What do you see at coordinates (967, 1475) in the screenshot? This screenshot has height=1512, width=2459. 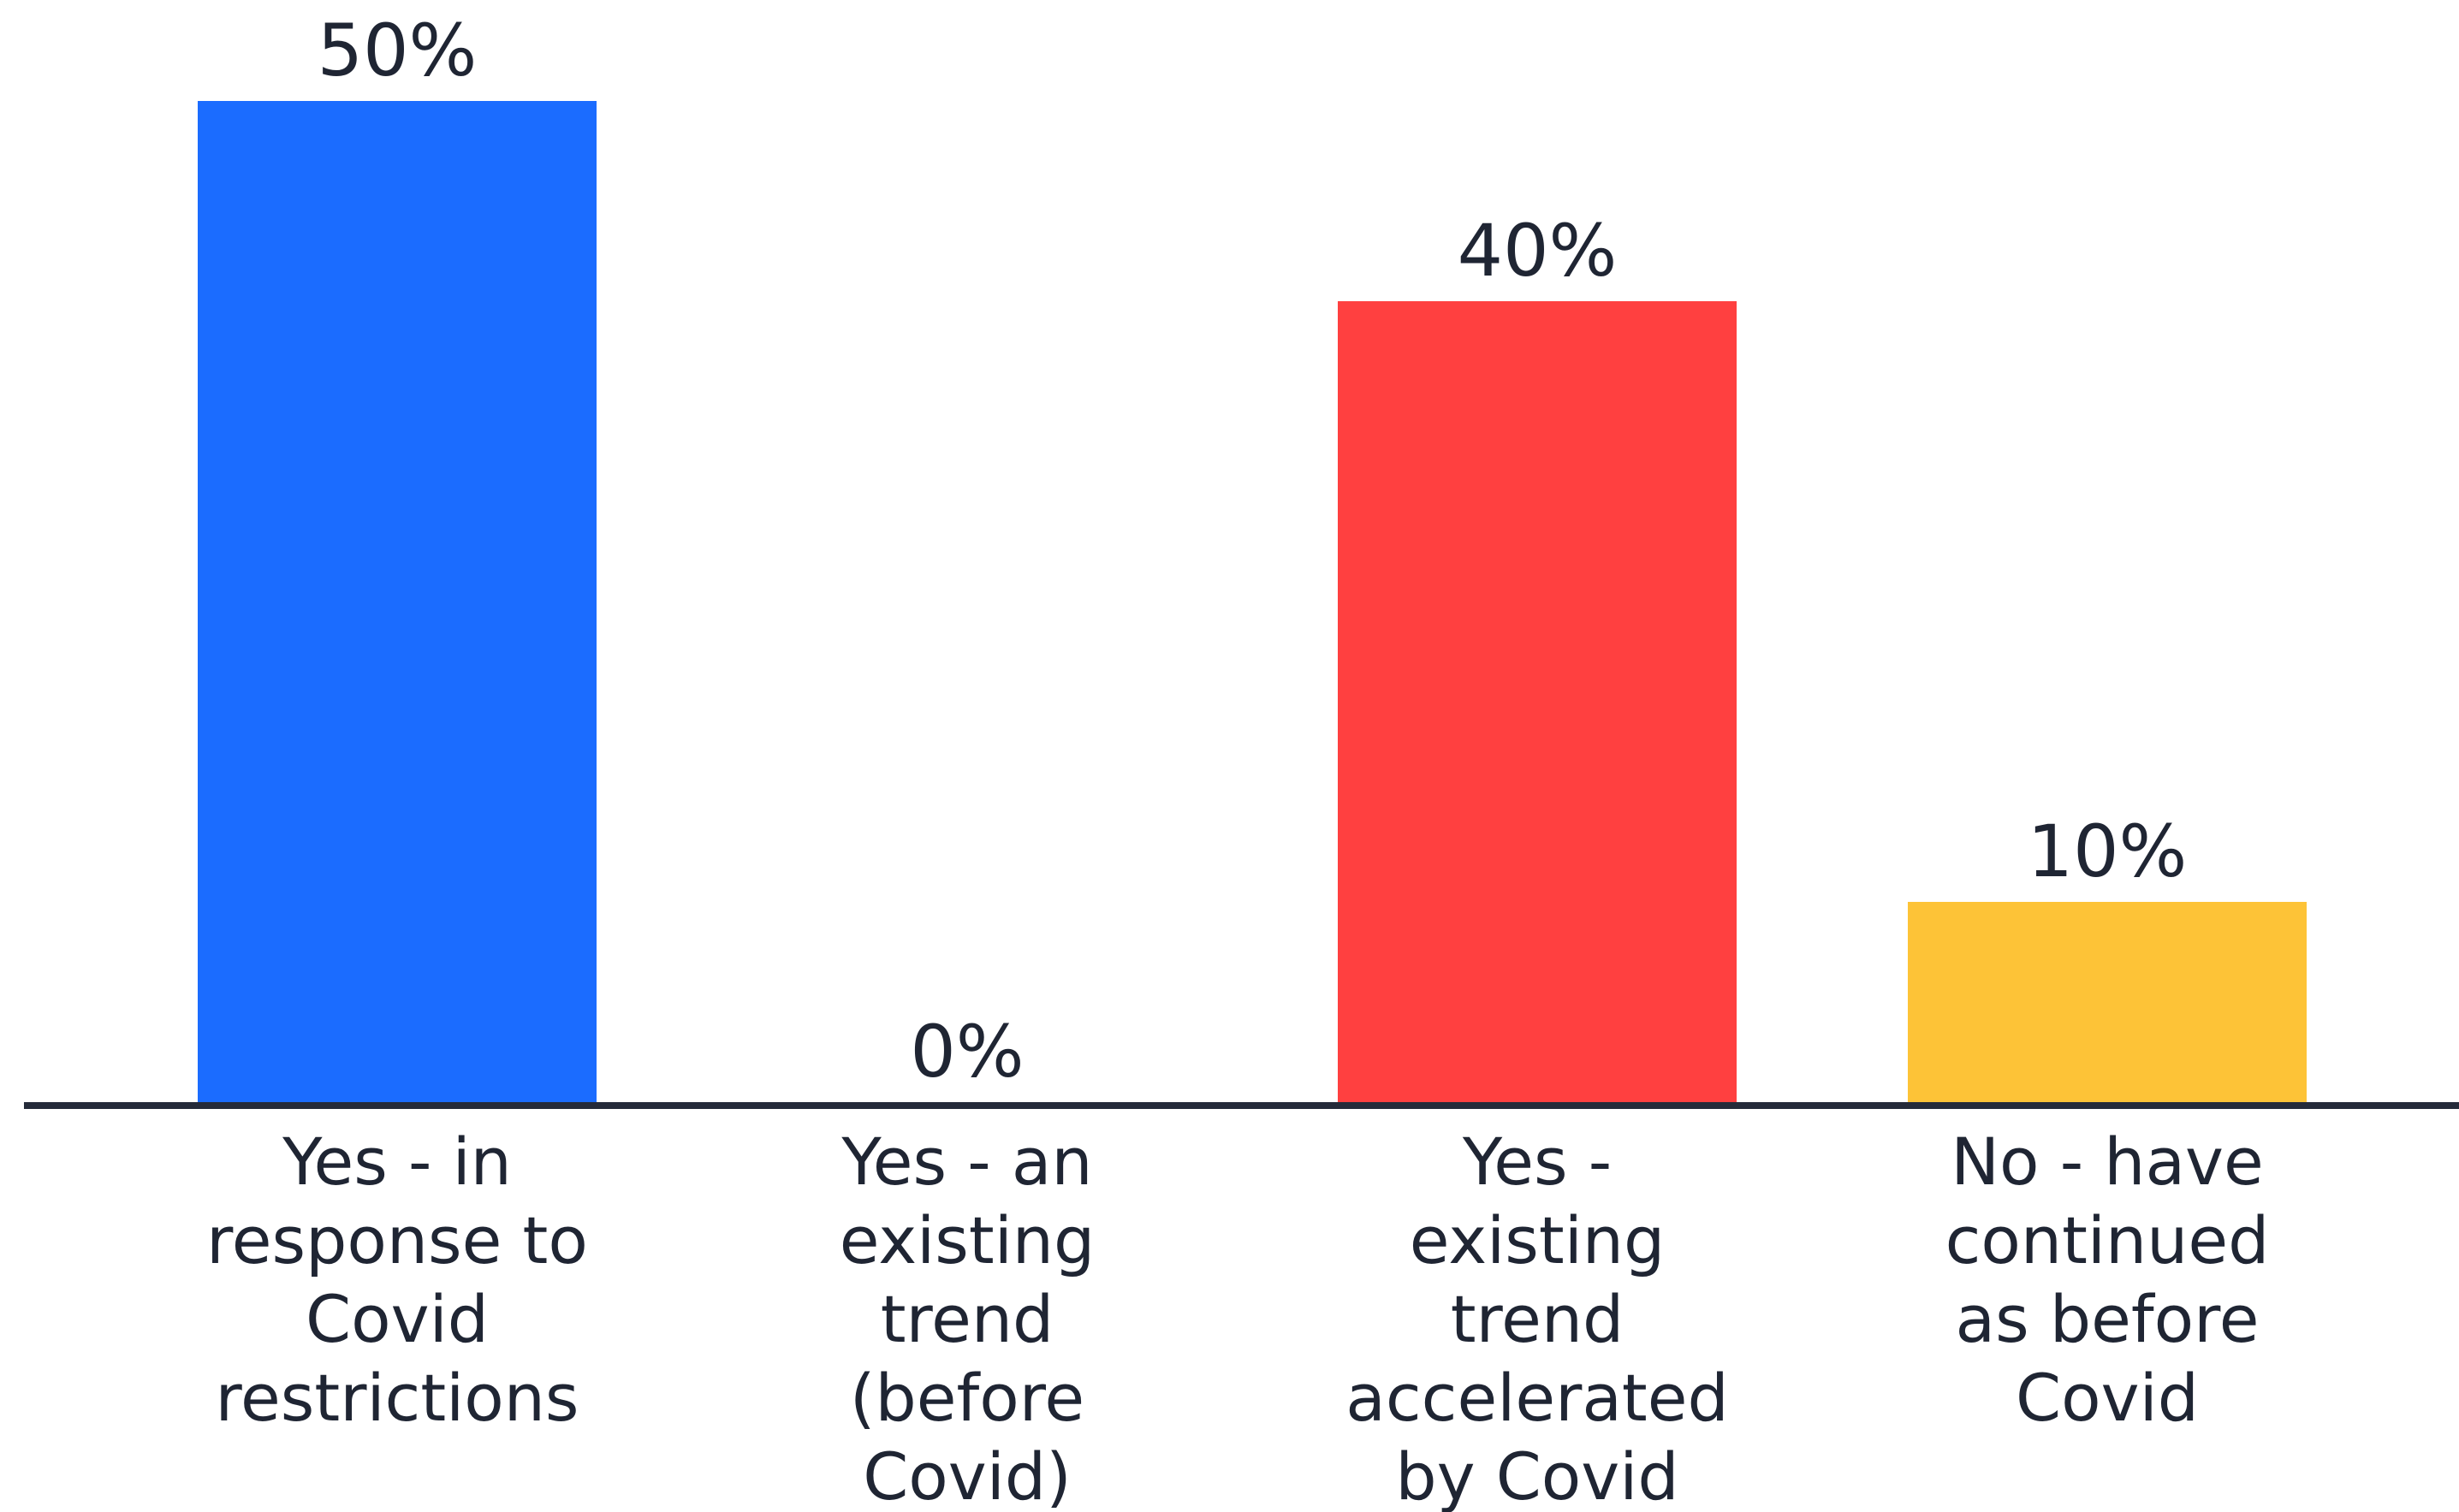 I see `category-label-line: Covid)` at bounding box center [967, 1475].